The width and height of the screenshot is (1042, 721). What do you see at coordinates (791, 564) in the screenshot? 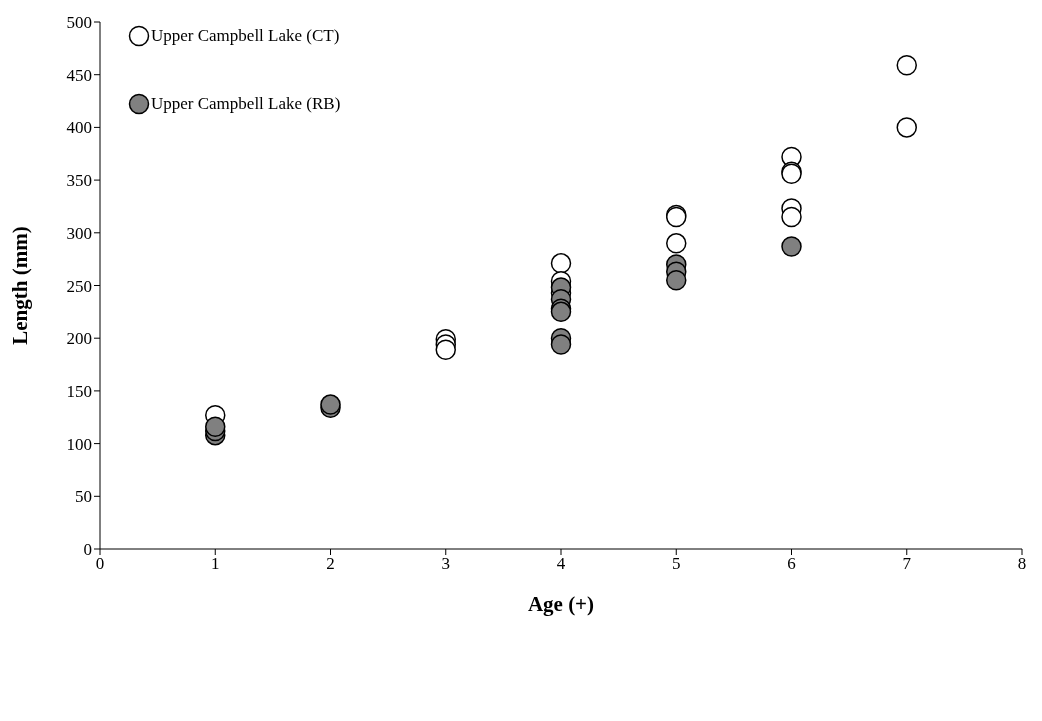
I see `x-tick-label: 6` at bounding box center [791, 564].